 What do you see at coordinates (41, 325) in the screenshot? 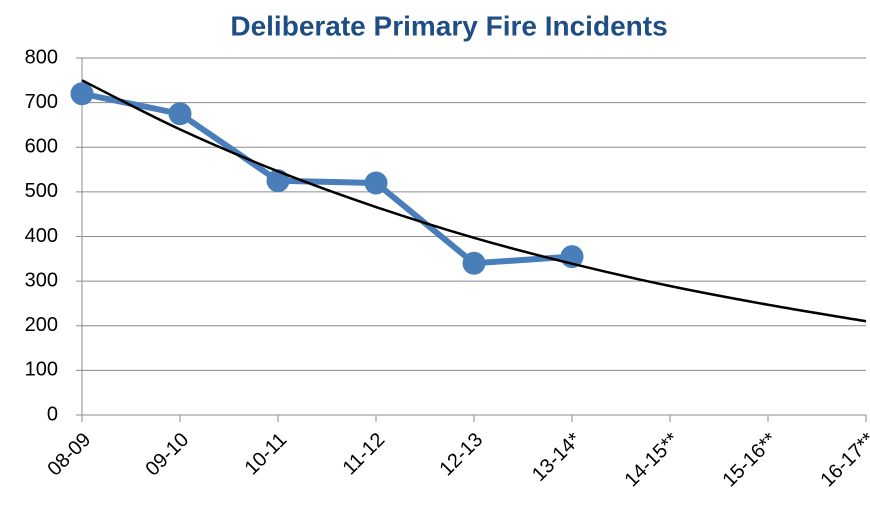
I see `y-tick-label: 200` at bounding box center [41, 325].